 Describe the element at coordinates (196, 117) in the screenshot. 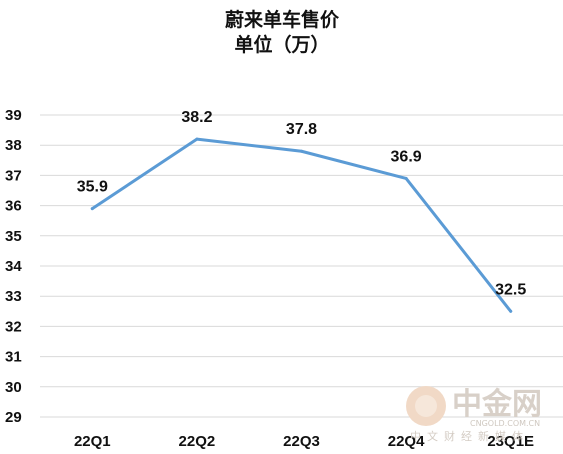

I see `data-label: 38.2` at that location.